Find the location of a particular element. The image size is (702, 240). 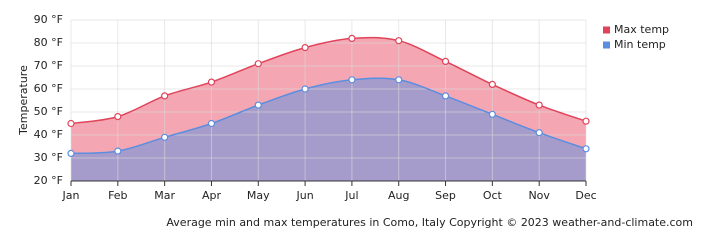

y-tick-label: 90 °F is located at coordinates (48, 19).